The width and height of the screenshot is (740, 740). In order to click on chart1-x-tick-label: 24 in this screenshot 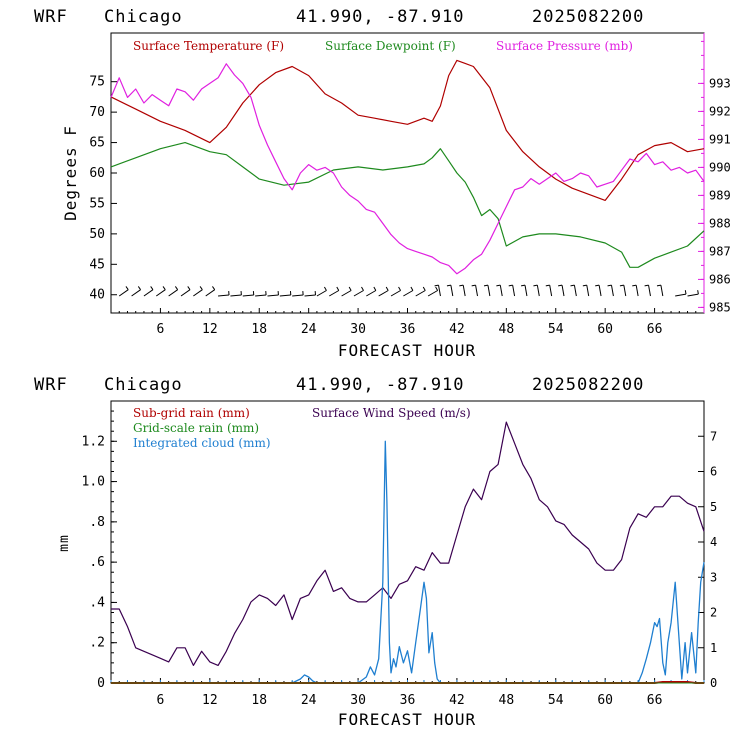, I will do `click(309, 329)`.